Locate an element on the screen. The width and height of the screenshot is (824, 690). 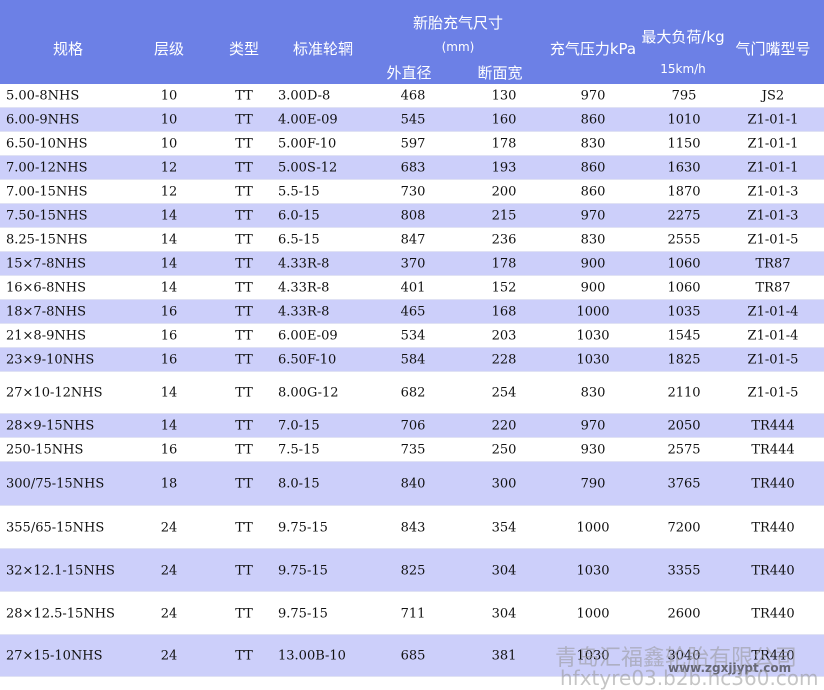
cell-pressure: 1030 is located at coordinates (593, 570).